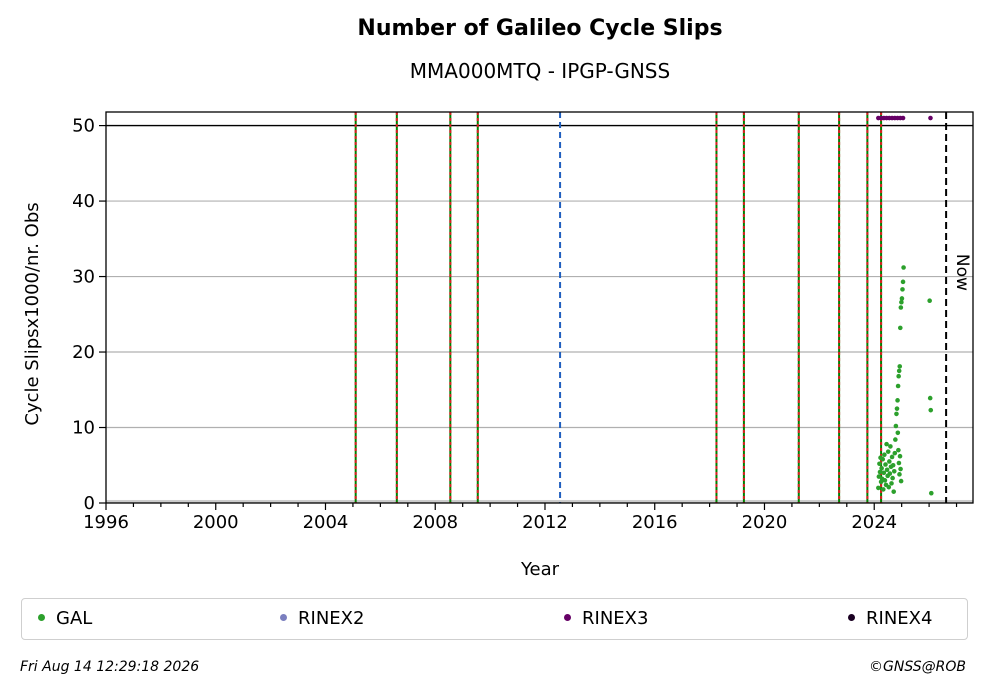 The height and width of the screenshot is (699, 993). Describe the element at coordinates (962, 272) in the screenshot. I see `now-label: Now` at that location.